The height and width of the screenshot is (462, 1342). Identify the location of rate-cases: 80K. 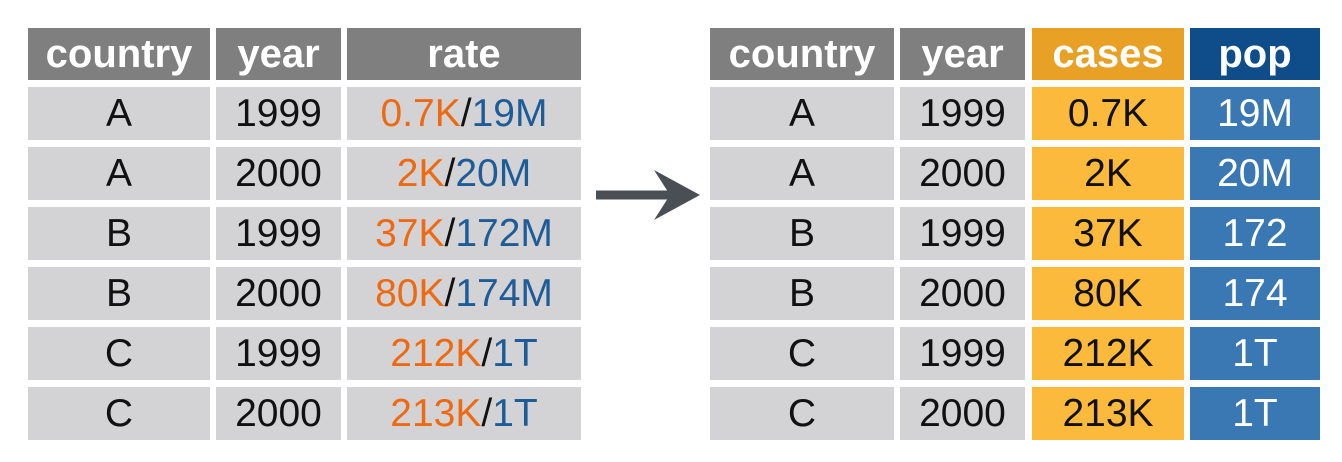
(410, 293).